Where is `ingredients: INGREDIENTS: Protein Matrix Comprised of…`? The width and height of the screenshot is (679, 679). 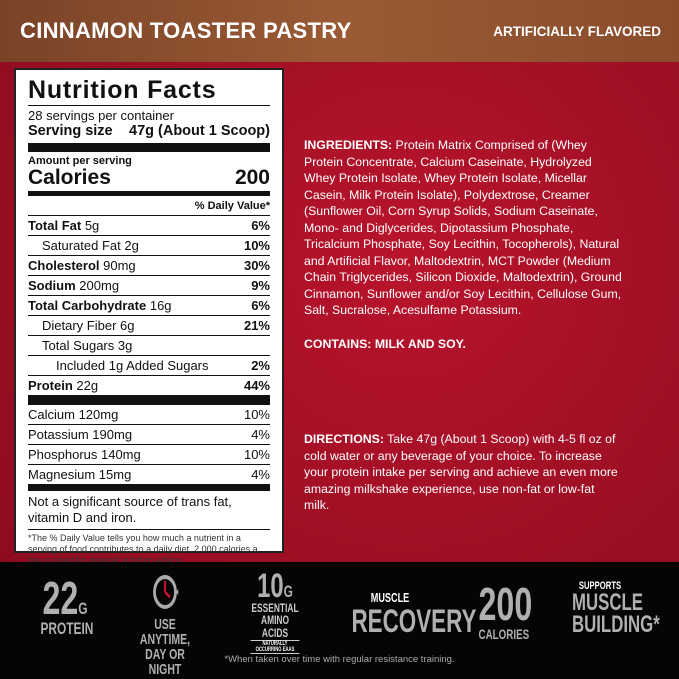
ingredients: INGREDIENTS: Protein Matrix Comprised of… is located at coordinates (463, 227).